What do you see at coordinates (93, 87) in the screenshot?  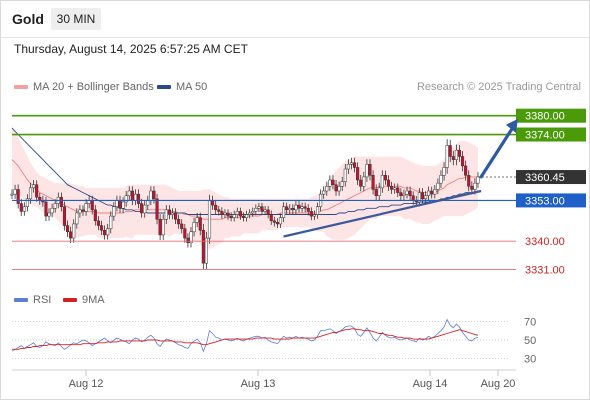 I see `legend-ma20-label: MA 20 + Bollinger Bands` at bounding box center [93, 87].